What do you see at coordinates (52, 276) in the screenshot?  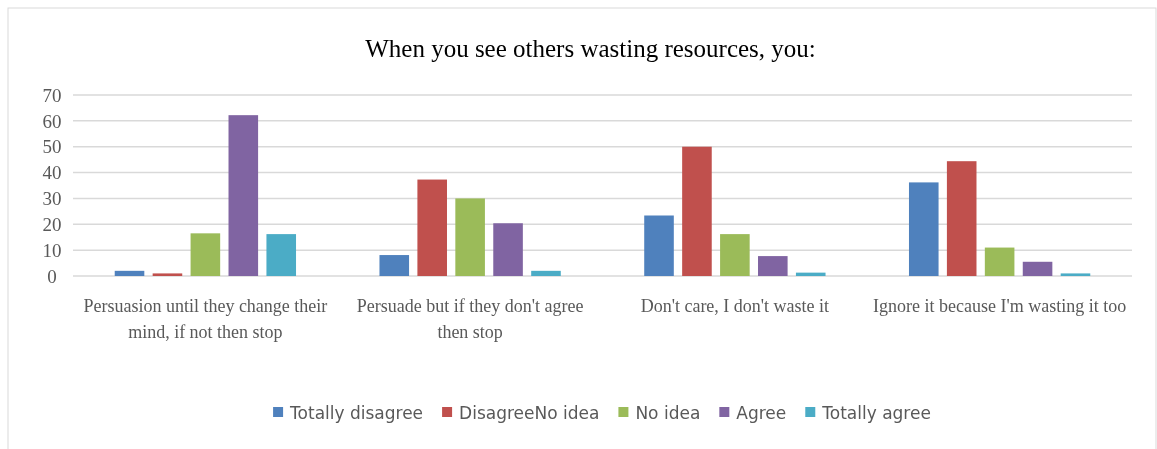 I see `y-tick-label: 0` at bounding box center [52, 276].